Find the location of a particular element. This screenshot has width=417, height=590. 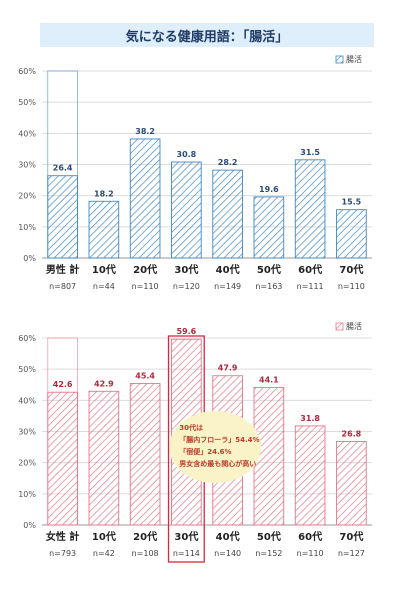

data-label: 19.6 is located at coordinates (269, 189).